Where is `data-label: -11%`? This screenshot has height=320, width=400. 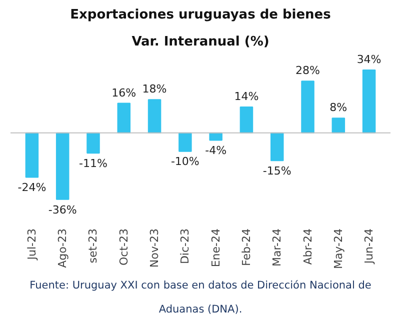
data-label: -11% is located at coordinates (93, 163).